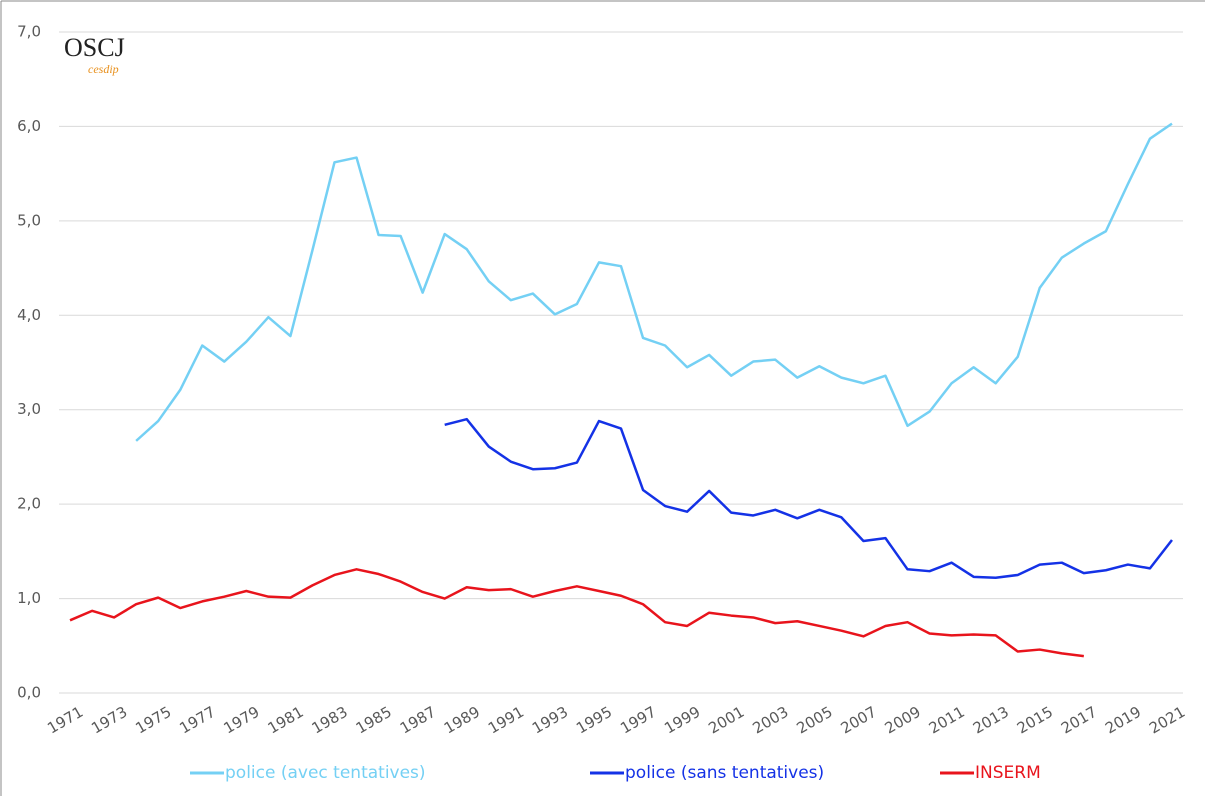 This screenshot has width=1205, height=796. I want to click on legend-label: police (avec tentatives), so click(325, 773).